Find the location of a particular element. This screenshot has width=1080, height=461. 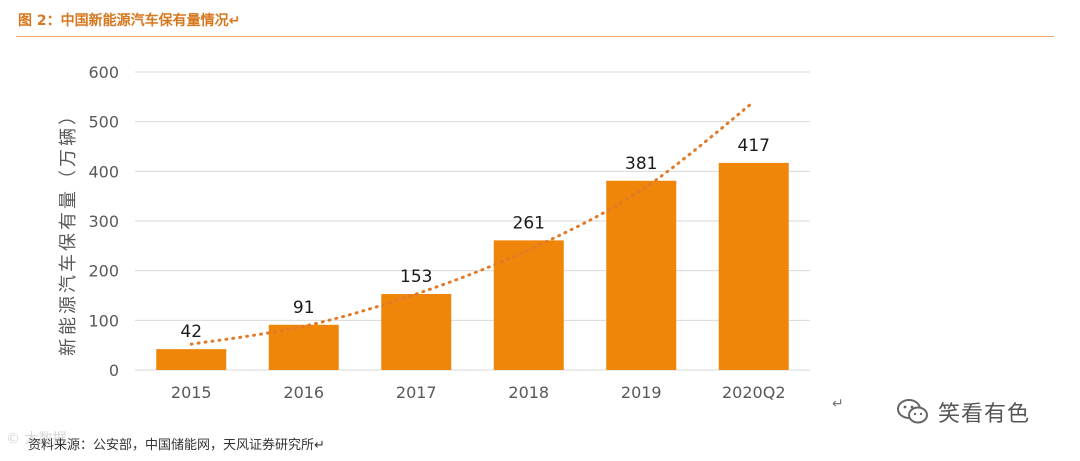

source-note: 资料来源：公安部，中国储能网，天风证券研究所↵ is located at coordinates (176, 445).